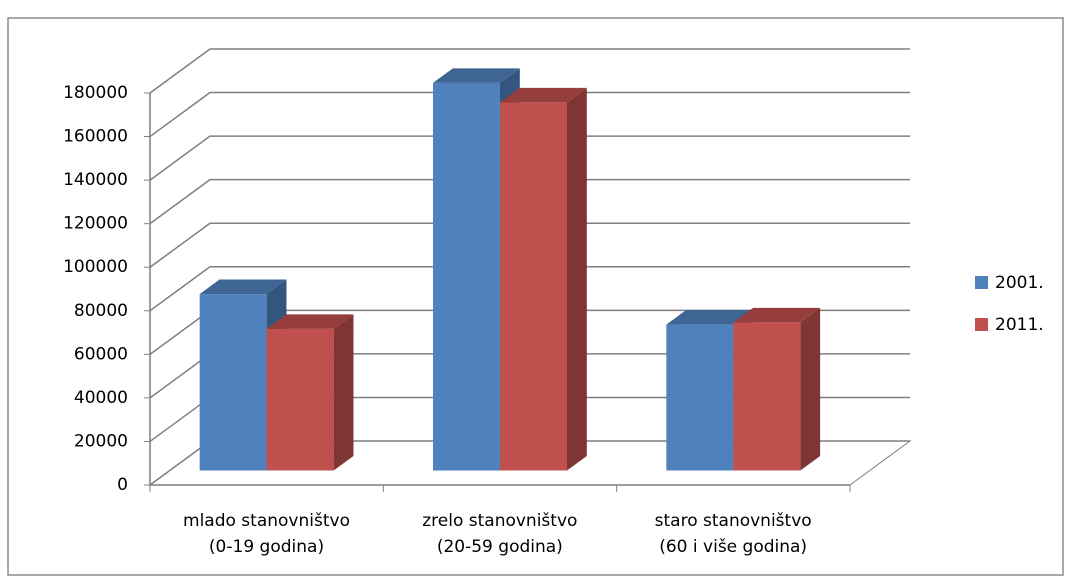 This screenshot has height=583, width=1071. What do you see at coordinates (122, 485) in the screenshot?
I see `y-tick-label: 0` at bounding box center [122, 485].